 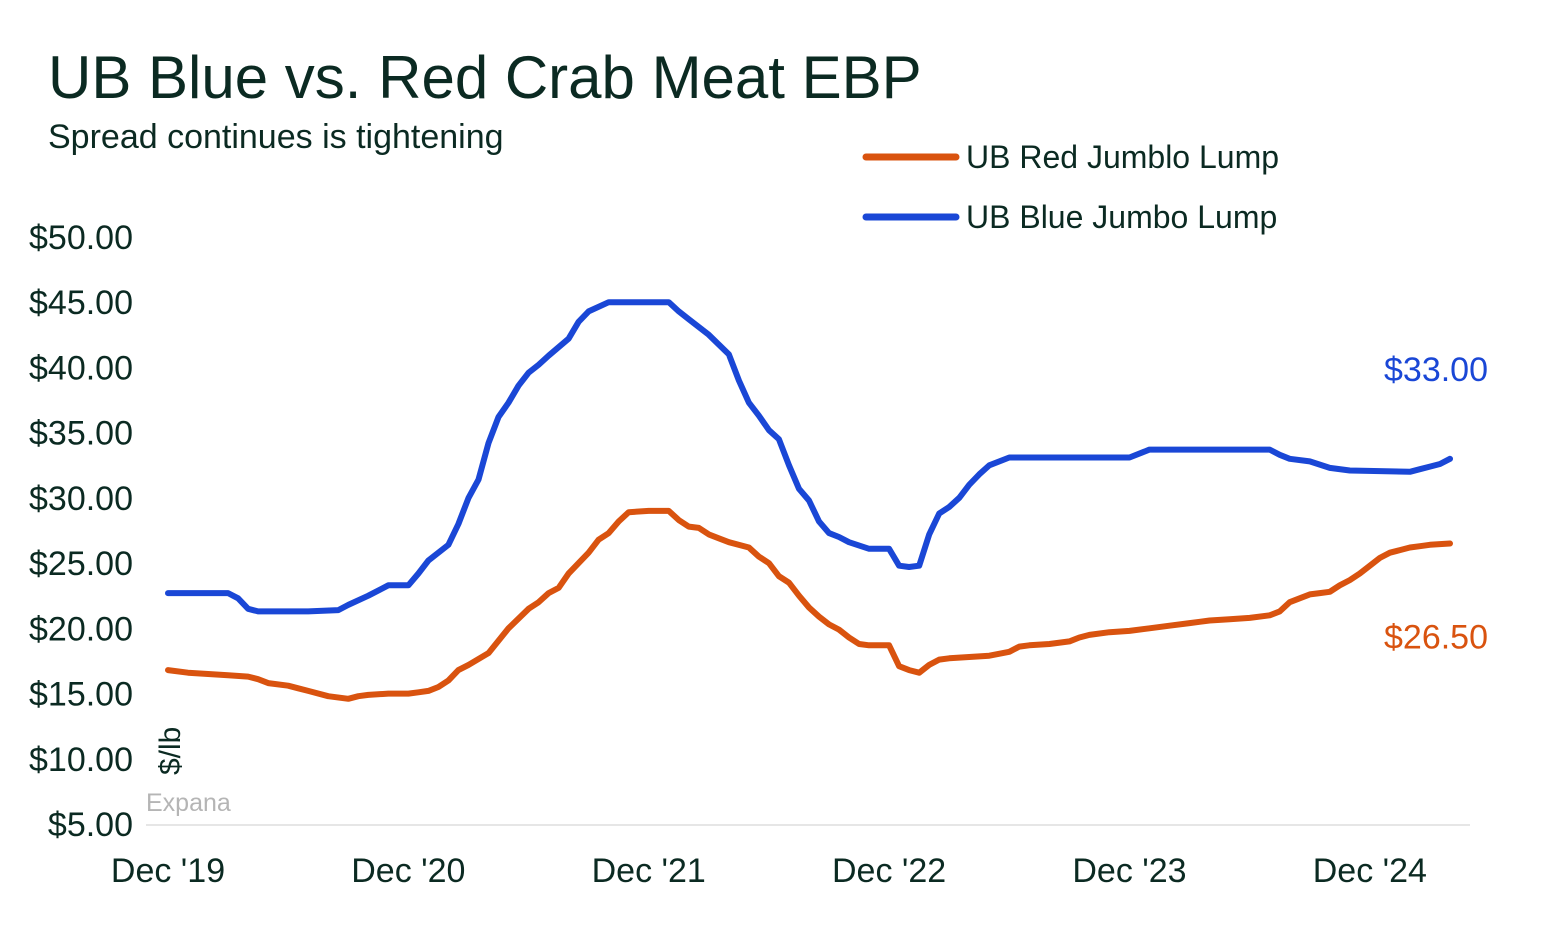 I want to click on y-axis-label: $/lb, so click(x=170, y=751).